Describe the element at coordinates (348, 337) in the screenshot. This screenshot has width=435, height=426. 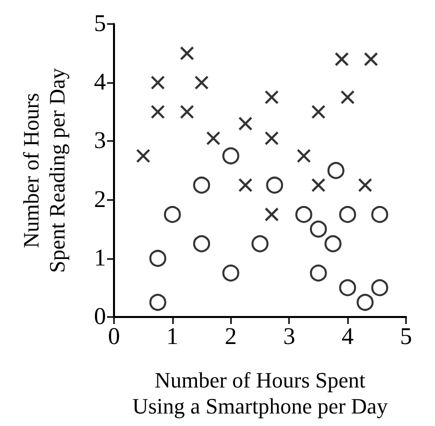
I see `x-tick-label: 4` at that location.